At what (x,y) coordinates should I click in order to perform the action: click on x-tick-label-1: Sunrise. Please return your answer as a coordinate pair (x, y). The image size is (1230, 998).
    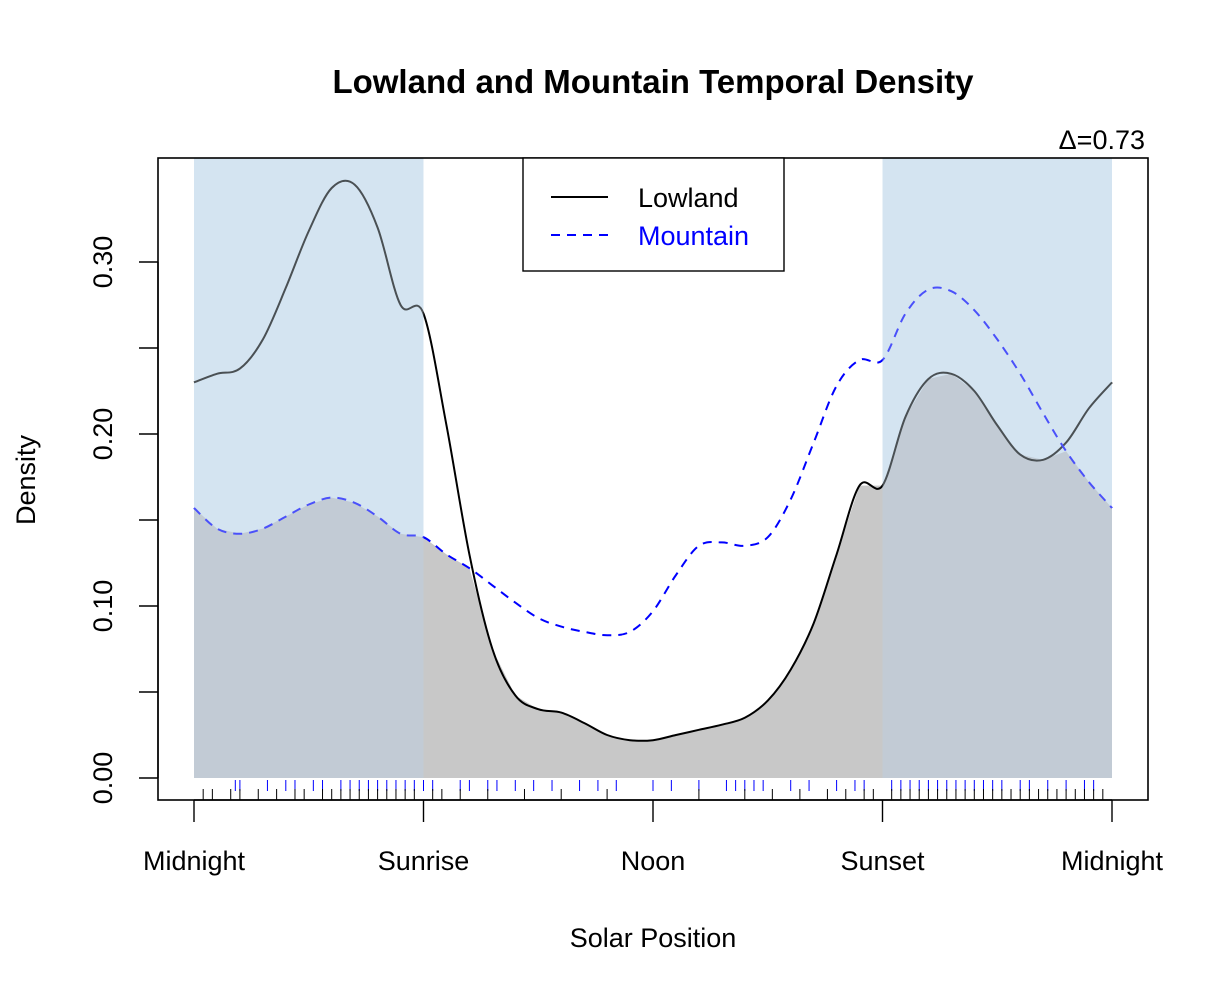
    Looking at the image, I should click on (424, 861).